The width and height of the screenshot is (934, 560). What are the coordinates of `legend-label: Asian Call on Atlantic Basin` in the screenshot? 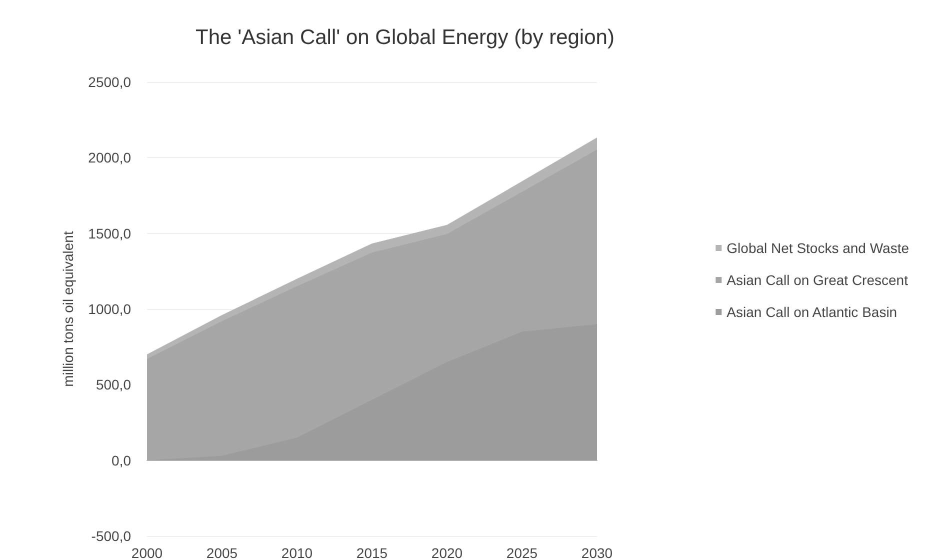 It's located at (812, 312).